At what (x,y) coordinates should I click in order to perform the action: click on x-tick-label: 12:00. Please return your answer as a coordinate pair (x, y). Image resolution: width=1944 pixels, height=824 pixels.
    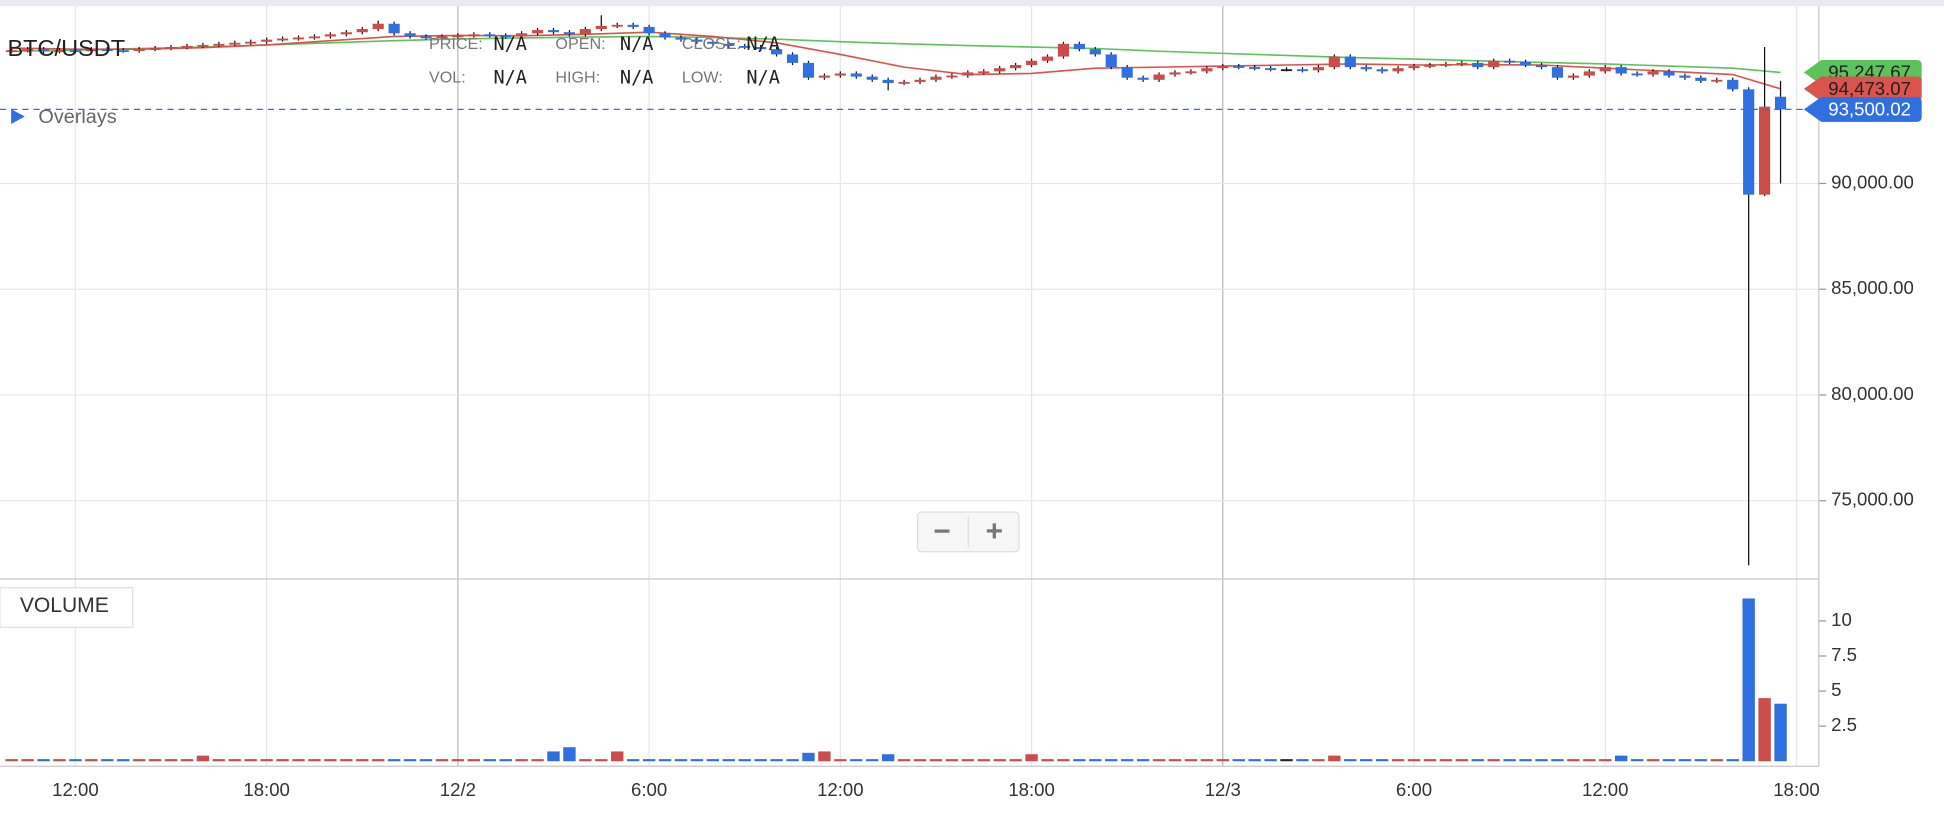
    Looking at the image, I should click on (75, 789).